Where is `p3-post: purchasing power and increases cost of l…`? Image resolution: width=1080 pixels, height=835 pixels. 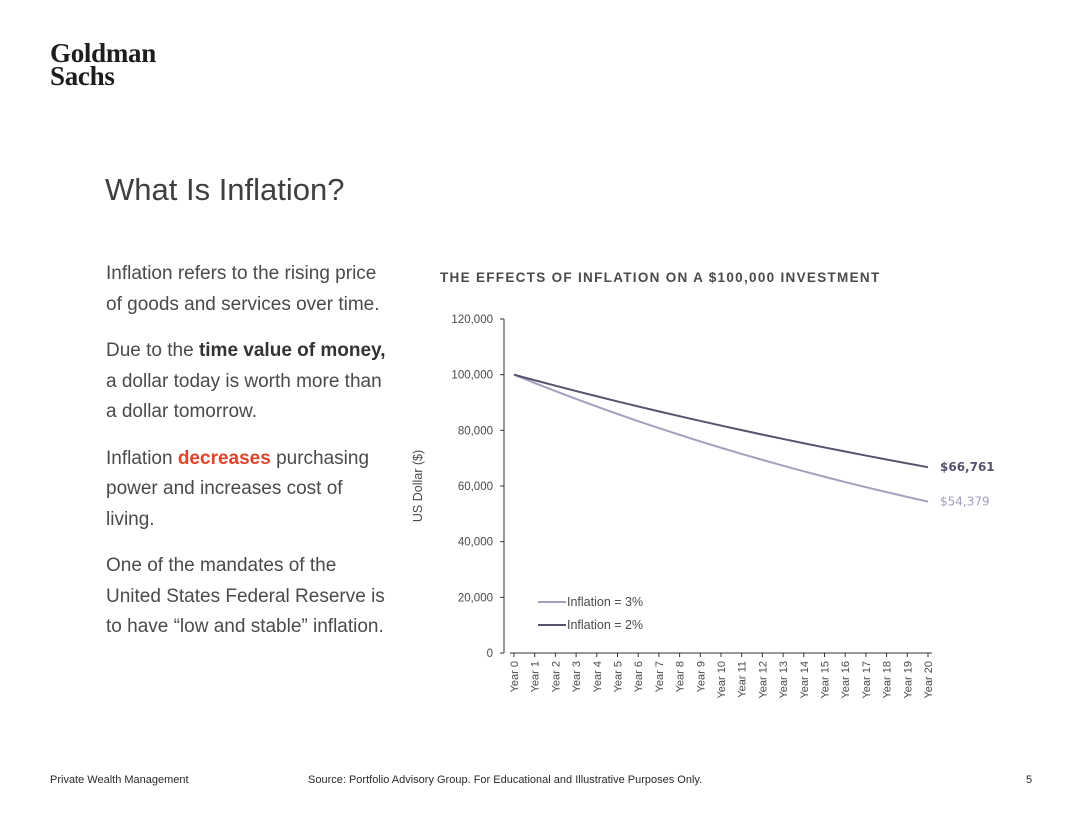
p3-post: purchasing power and increases cost of l… is located at coordinates (238, 488).